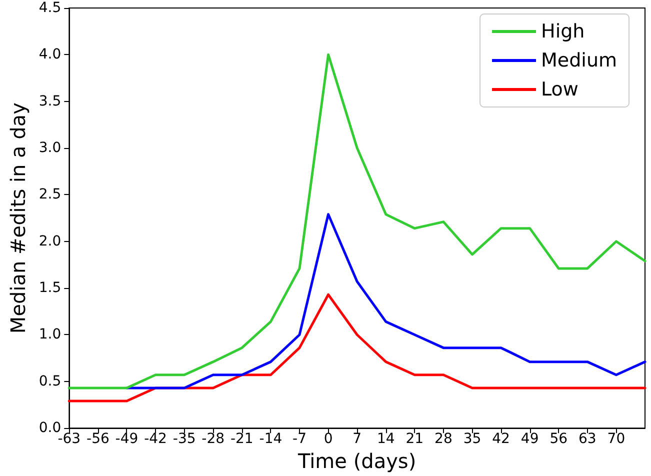  I want to click on y-tick-label: 2.0, so click(50, 241).